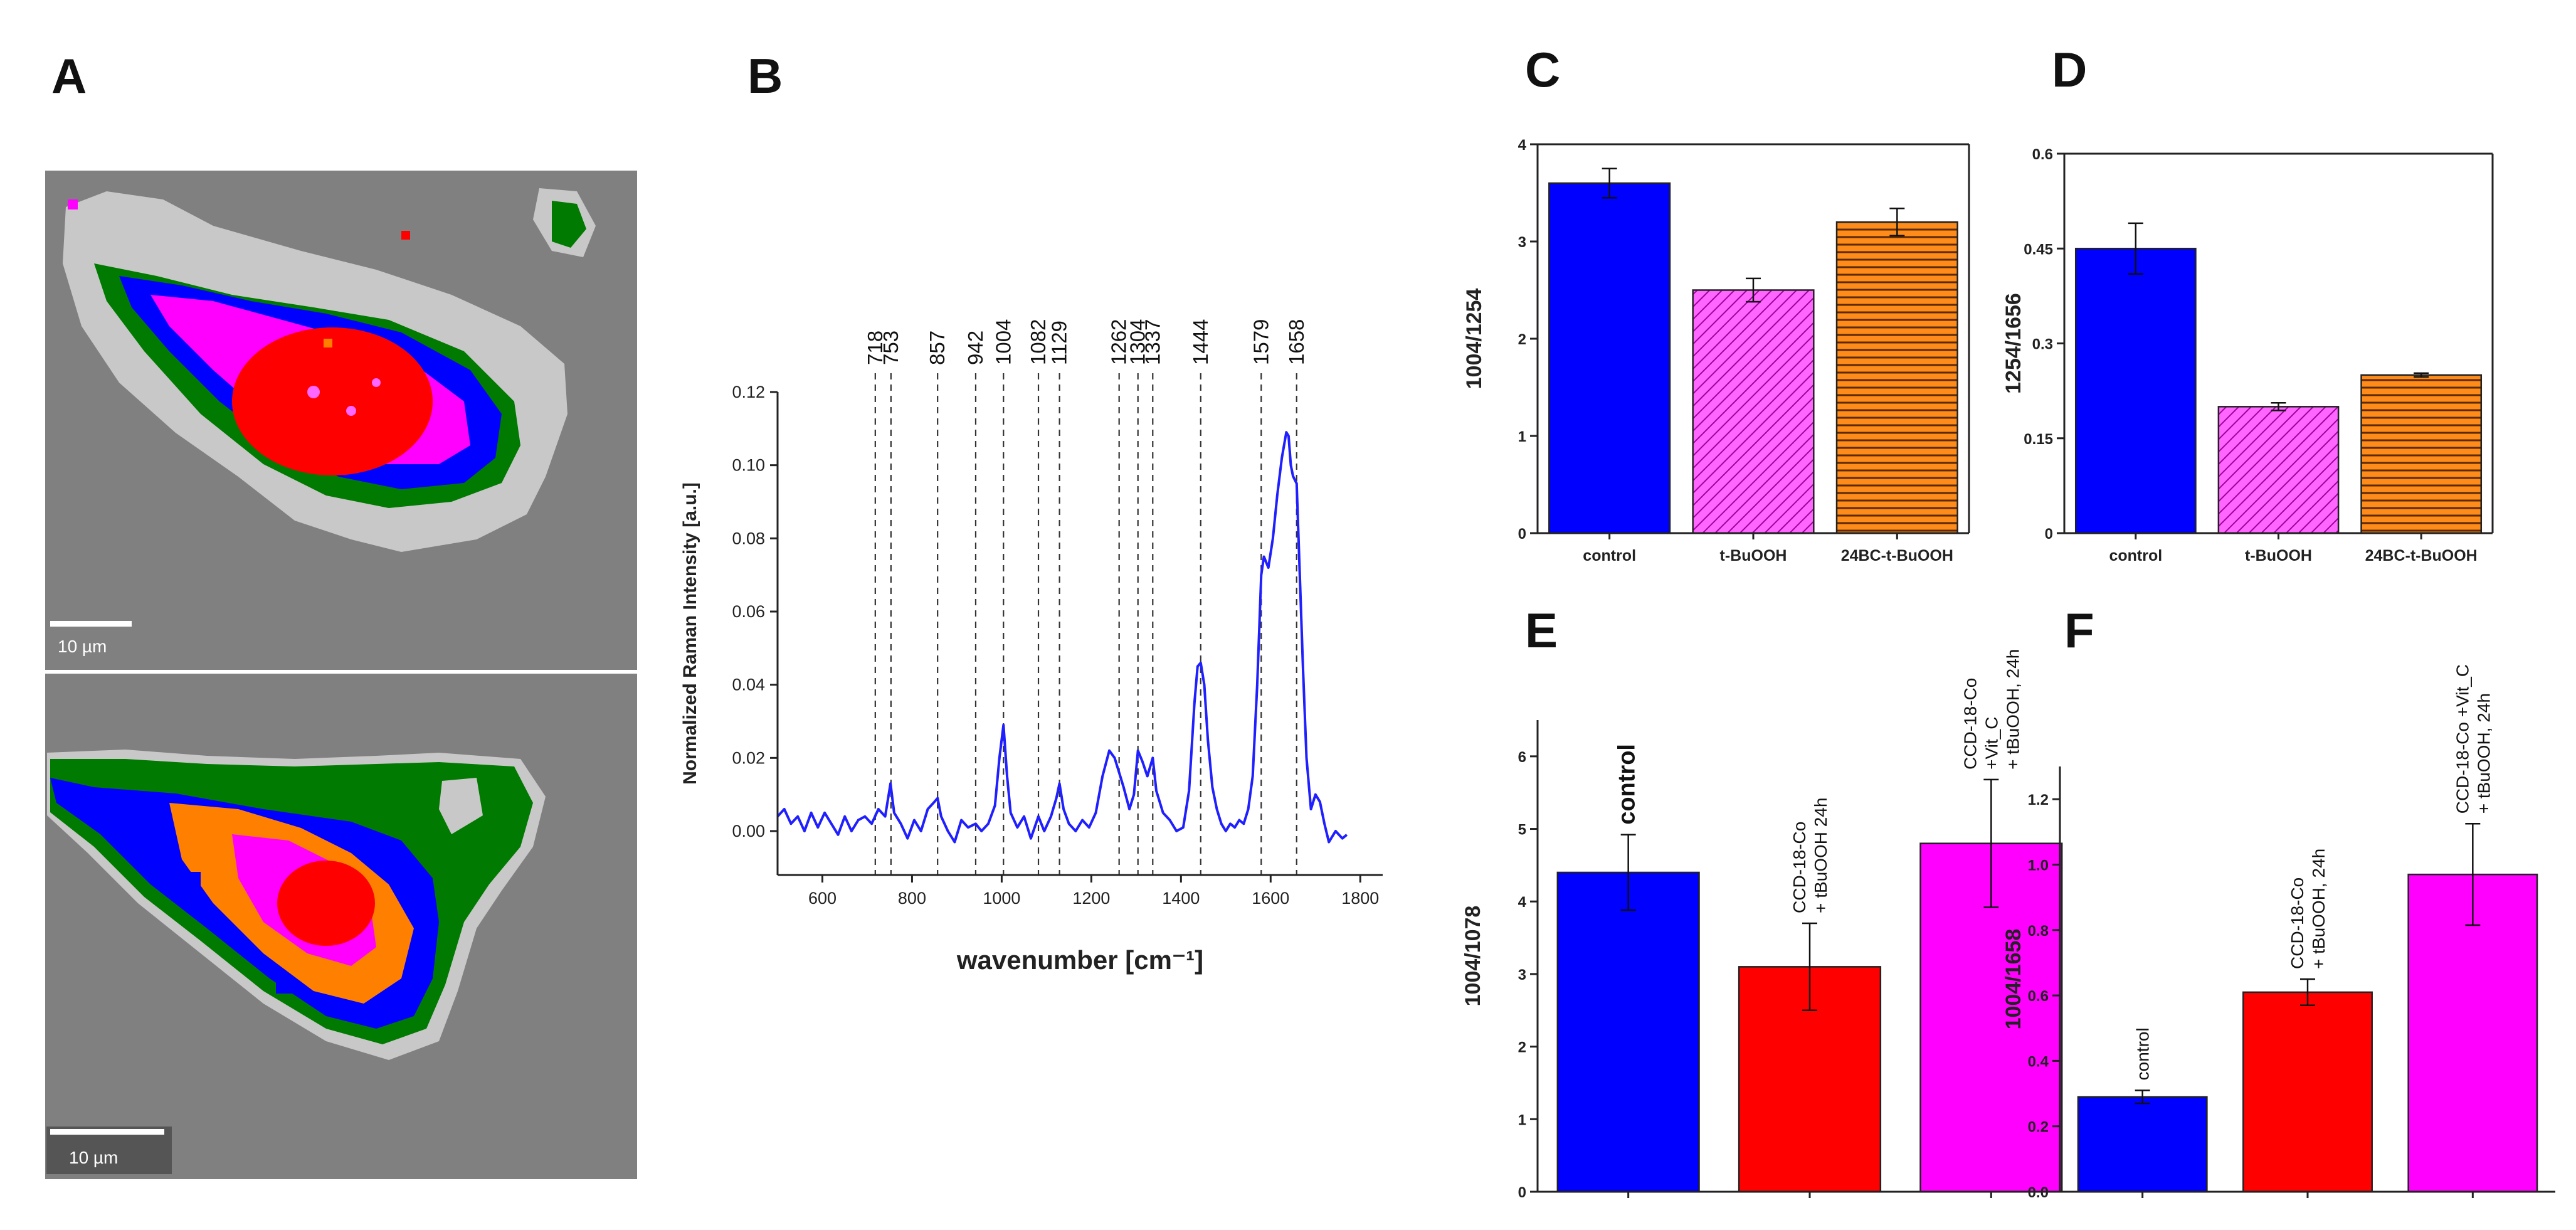 The image size is (2576, 1230). What do you see at coordinates (1091, 898) in the screenshot?
I see `x-tick-label: 1200` at bounding box center [1091, 898].